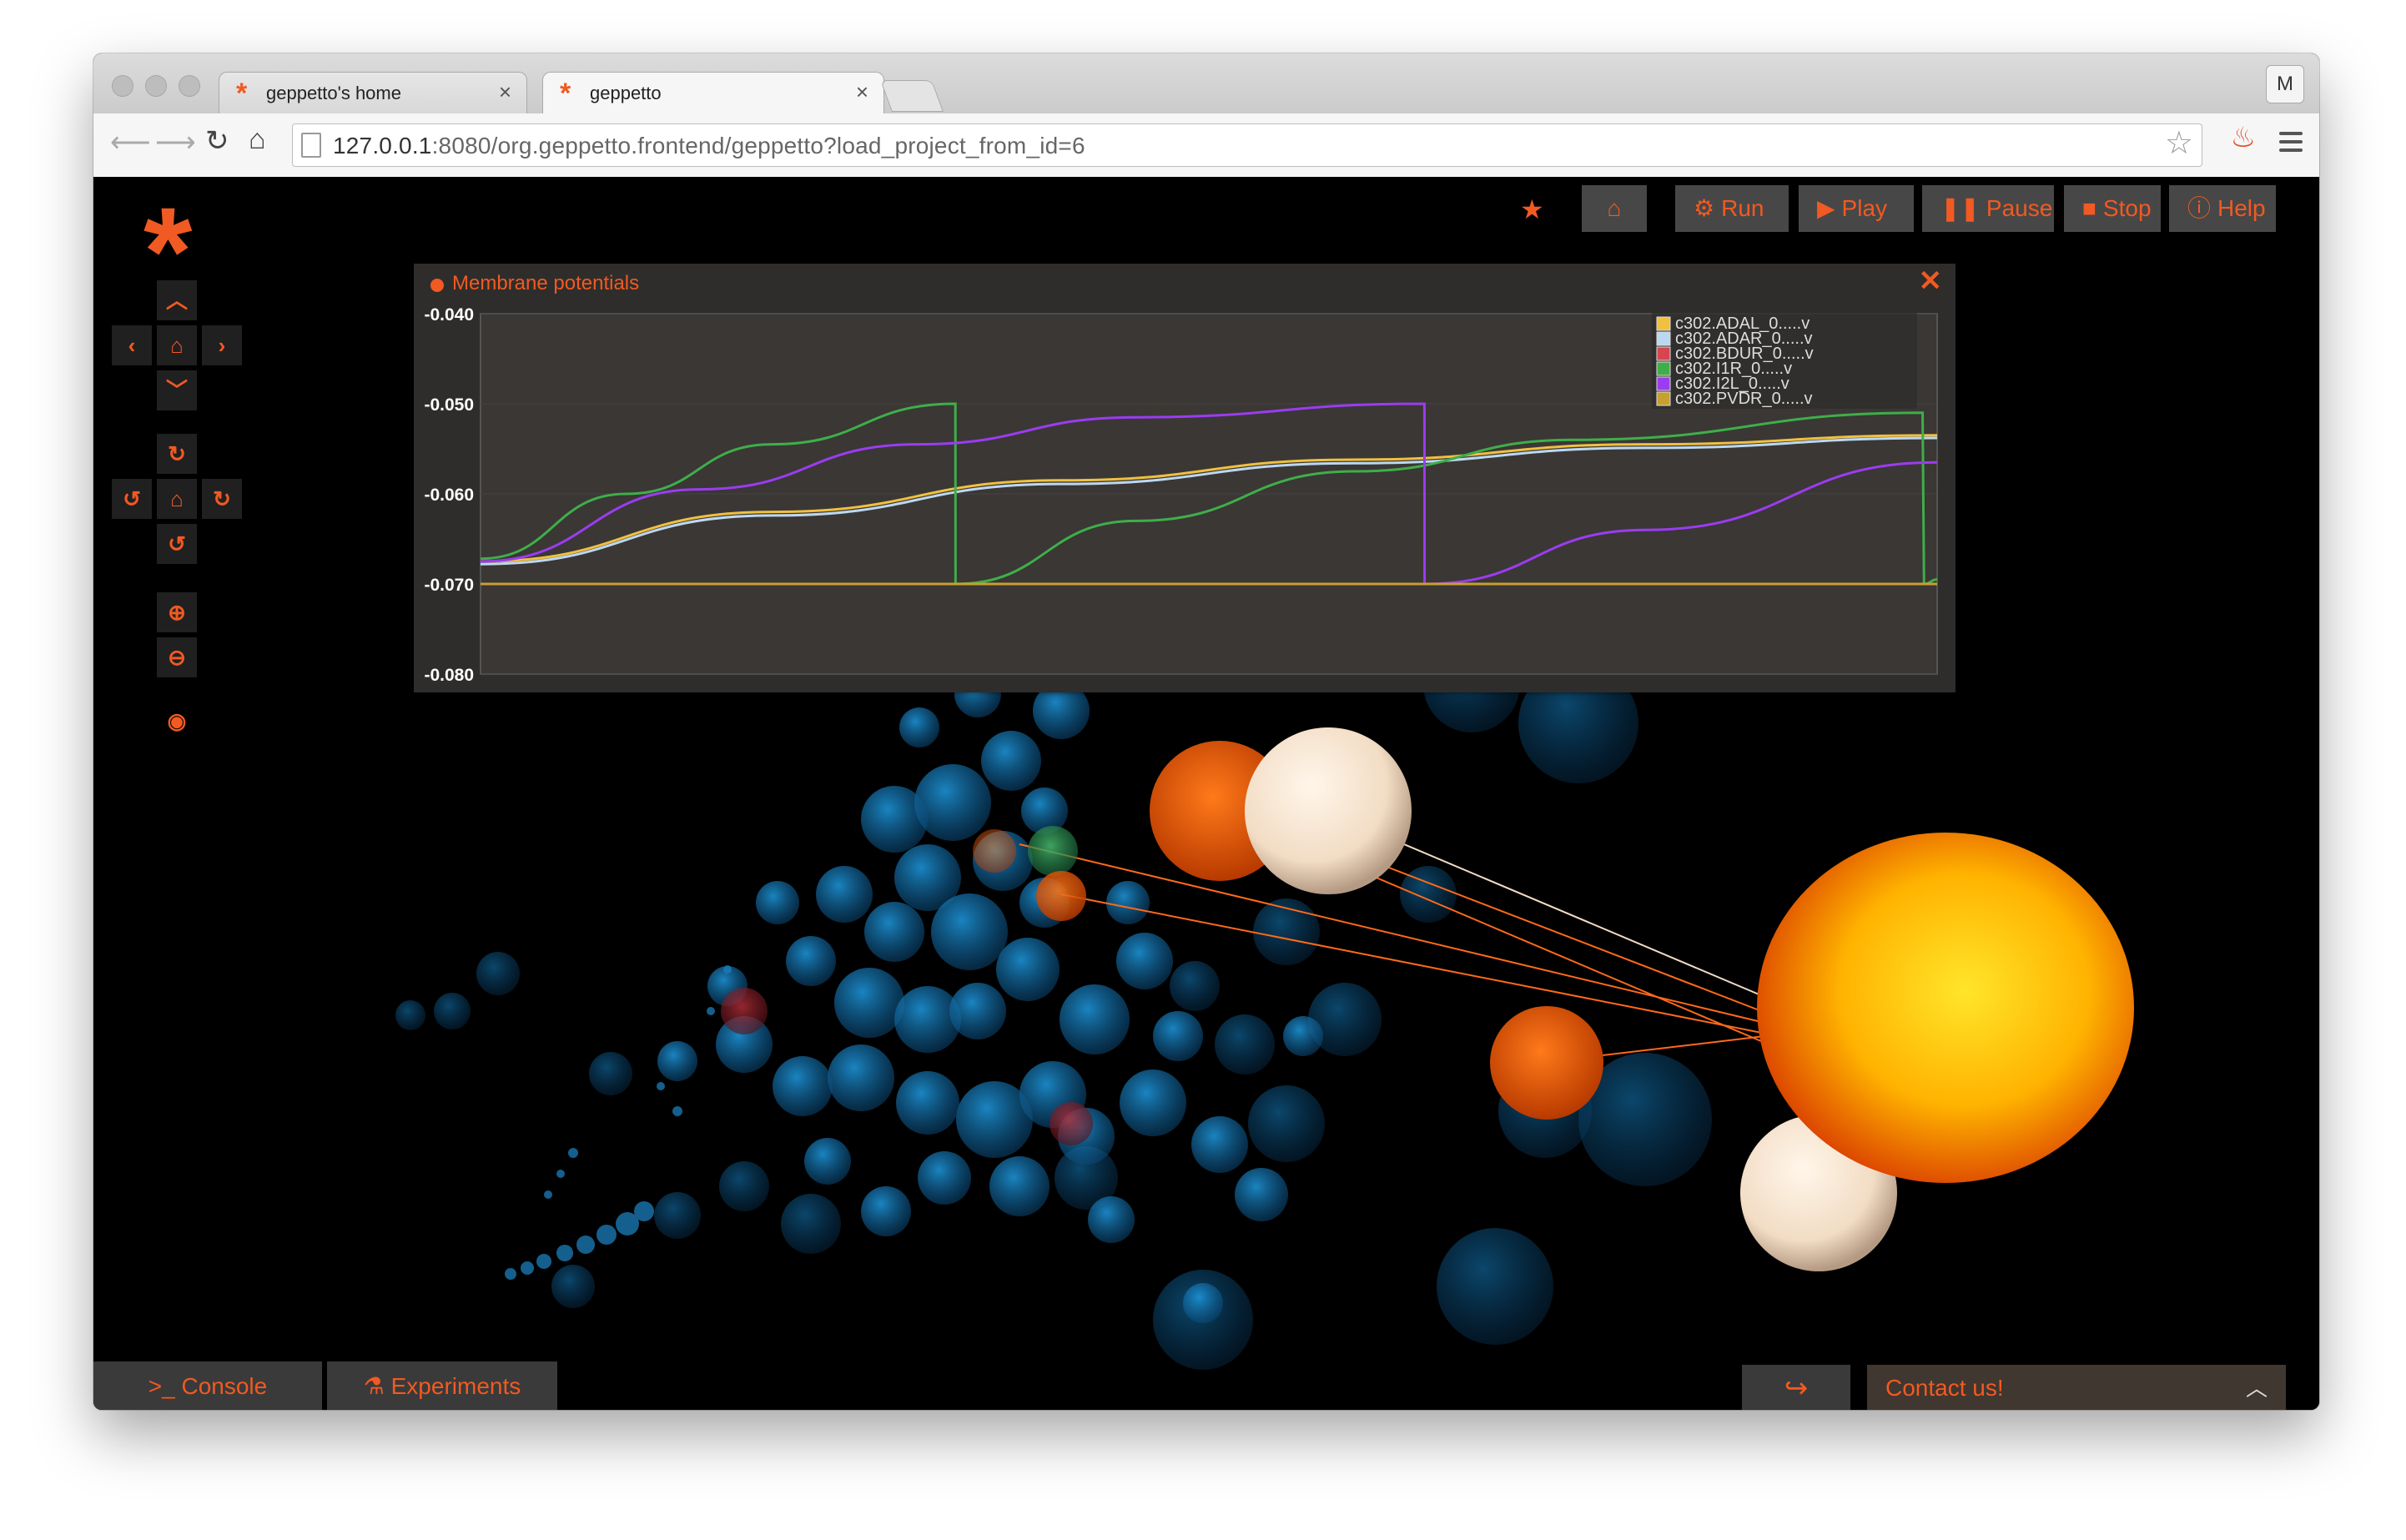 The height and width of the screenshot is (1540, 2406). Describe the element at coordinates (177, 657) in the screenshot. I see `zoom-out-button: ⊖` at that location.